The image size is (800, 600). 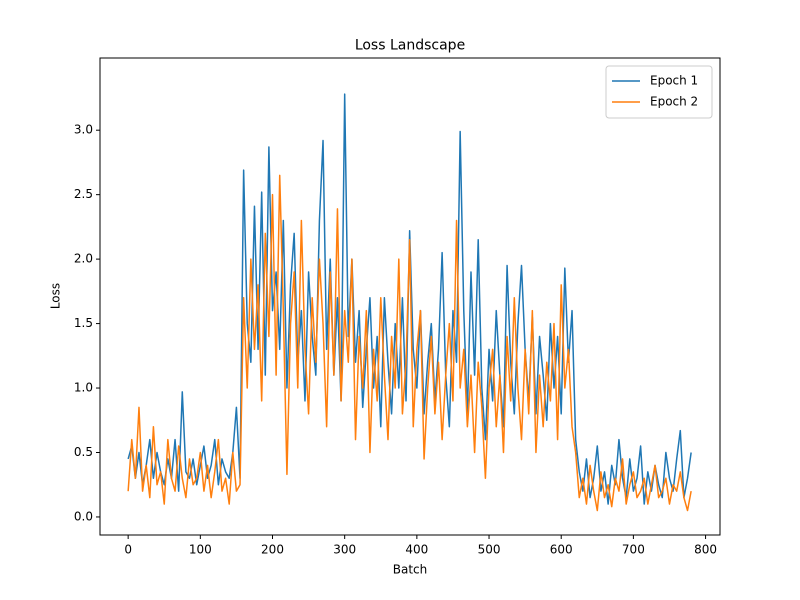 I want to click on x-tick-label: 400, so click(x=416, y=550).